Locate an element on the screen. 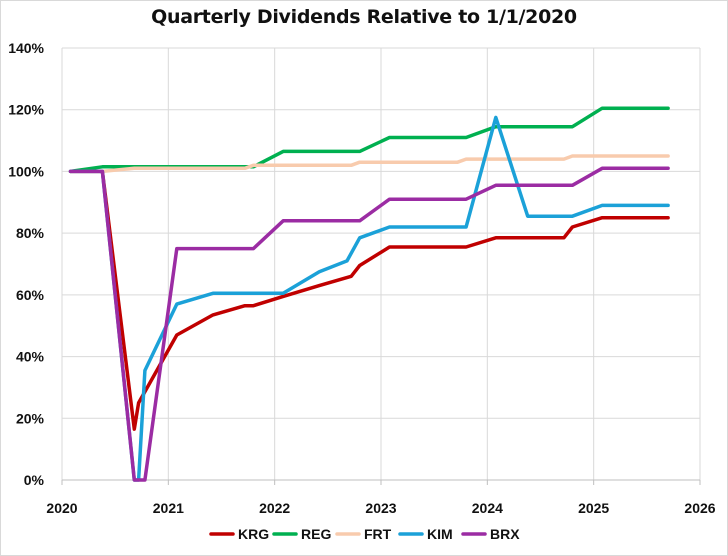 This screenshot has width=728, height=556. legend: KRG REG FRT KIM BRX is located at coordinates (364, 534).